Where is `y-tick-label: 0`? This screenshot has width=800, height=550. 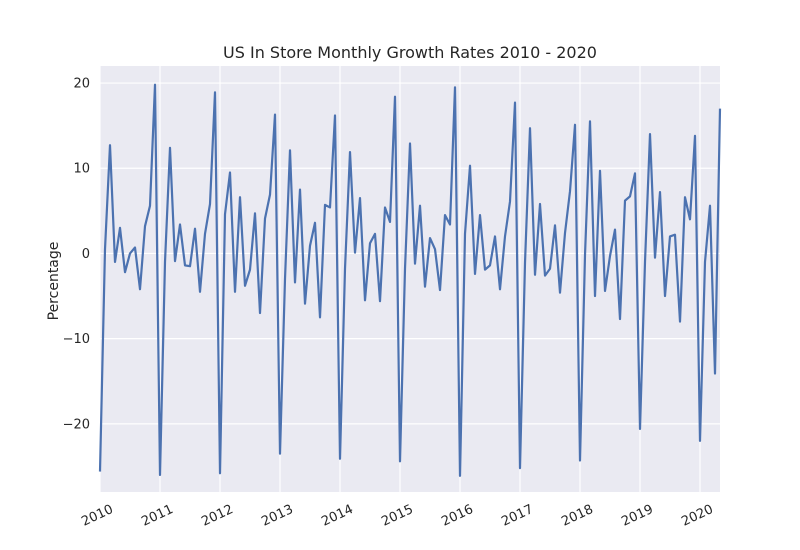
y-tick-label: 0 is located at coordinates (86, 254).